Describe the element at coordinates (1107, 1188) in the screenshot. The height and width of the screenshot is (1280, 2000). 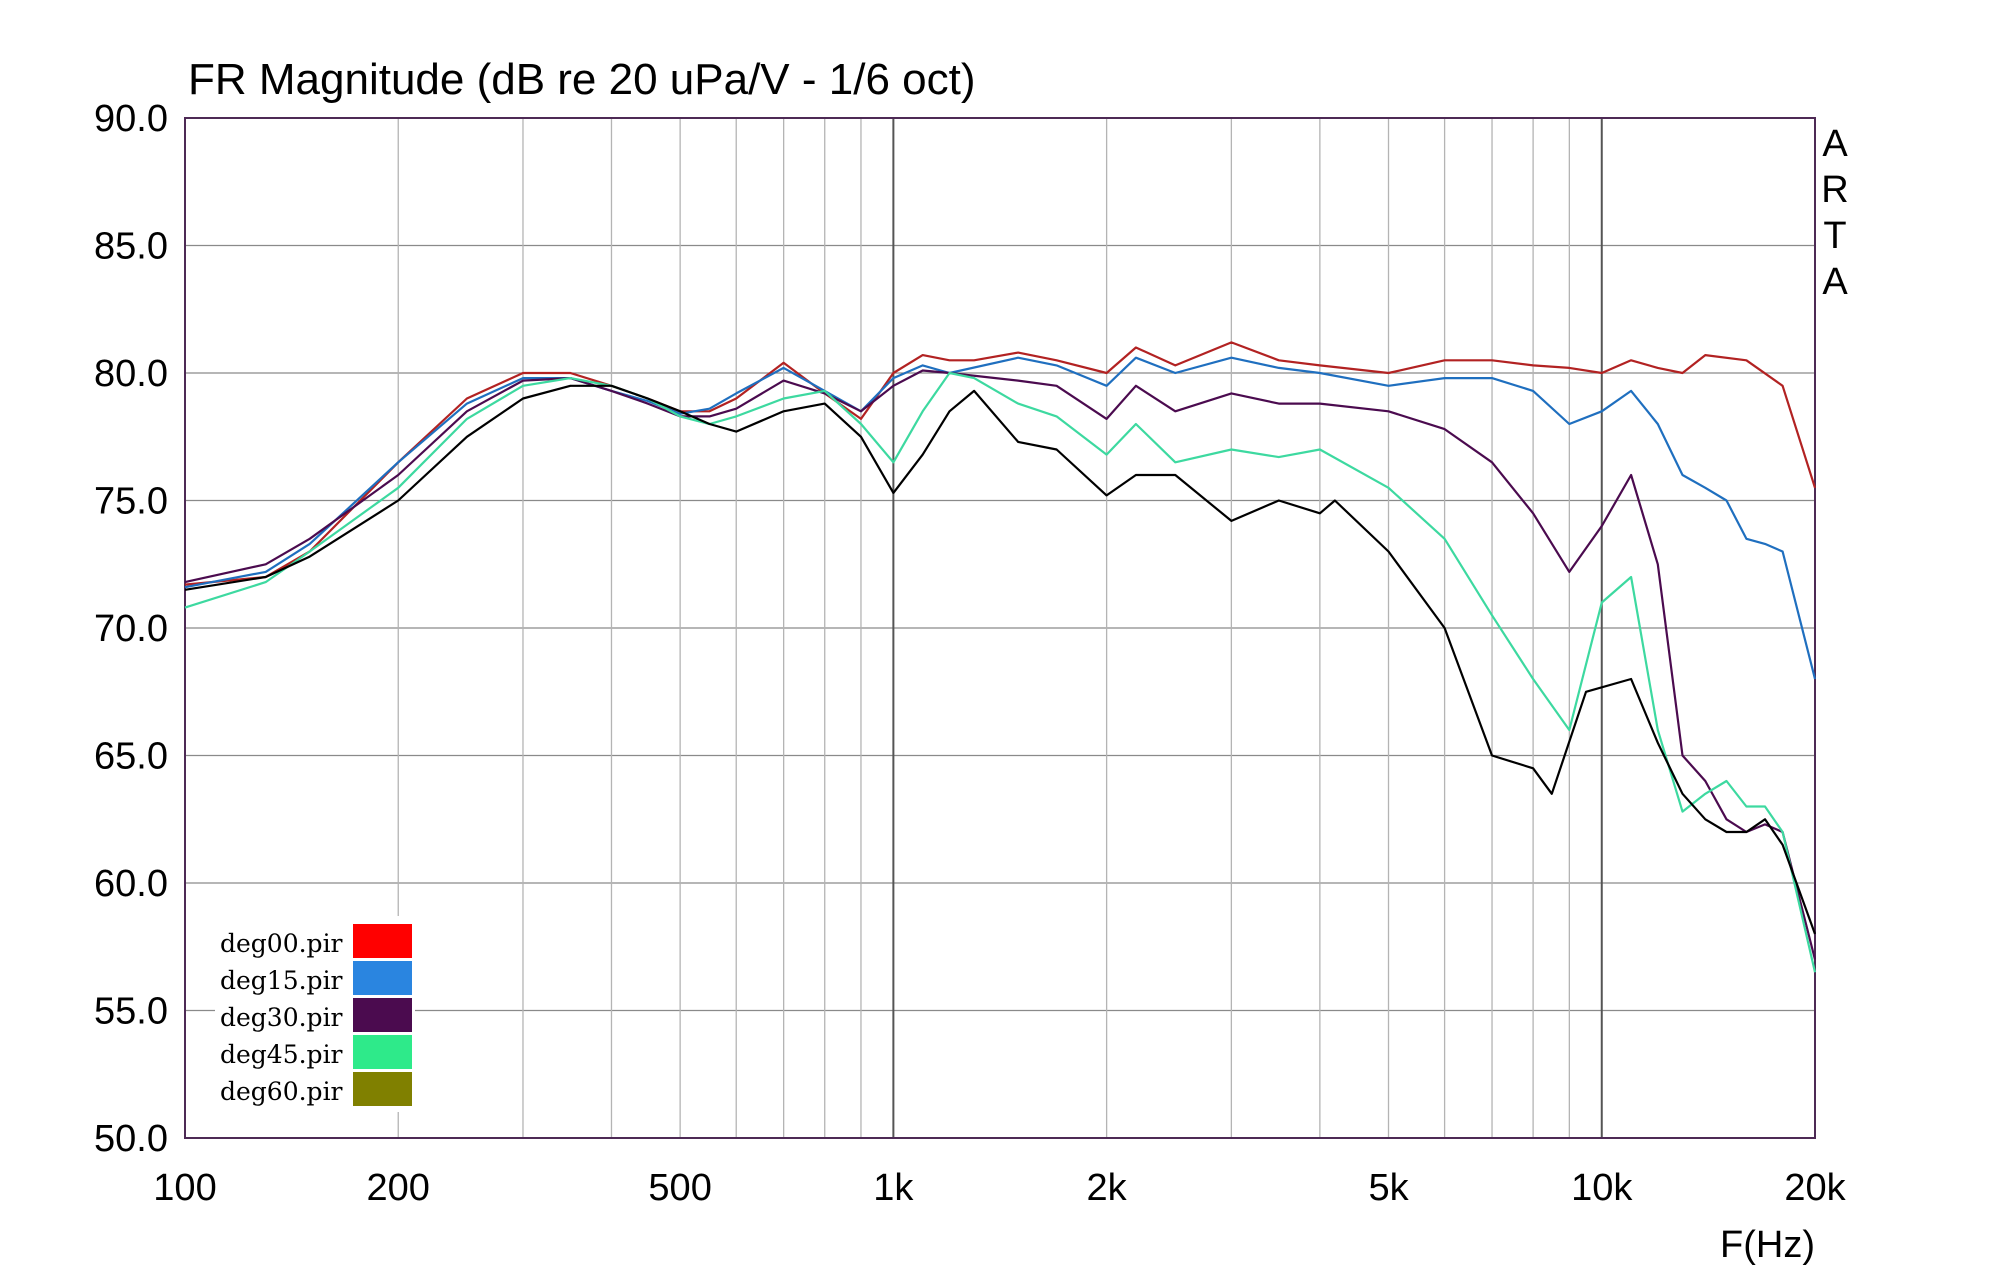
I see `x-tick-label: 2k` at that location.